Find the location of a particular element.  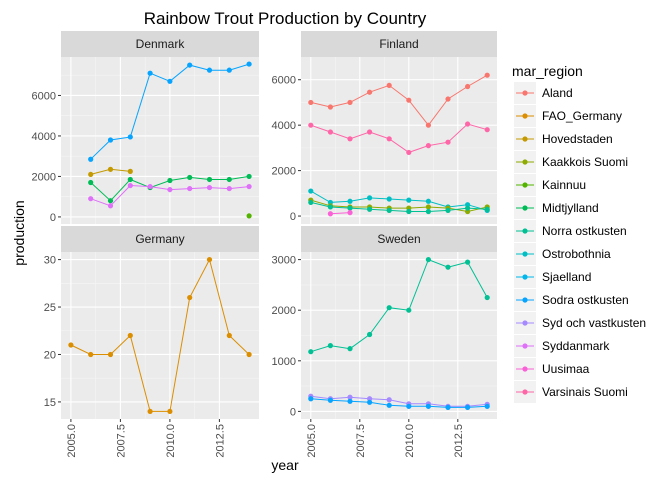

y-axis-title: production is located at coordinates (19, 232).